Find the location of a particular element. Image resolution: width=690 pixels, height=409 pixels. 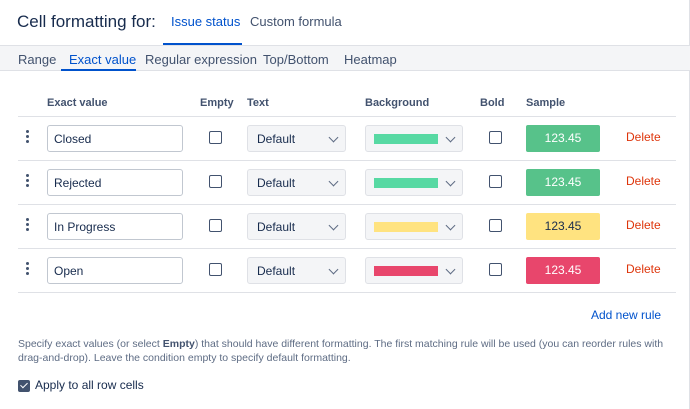

tab-custom-formula: Custom formula is located at coordinates (296, 21).